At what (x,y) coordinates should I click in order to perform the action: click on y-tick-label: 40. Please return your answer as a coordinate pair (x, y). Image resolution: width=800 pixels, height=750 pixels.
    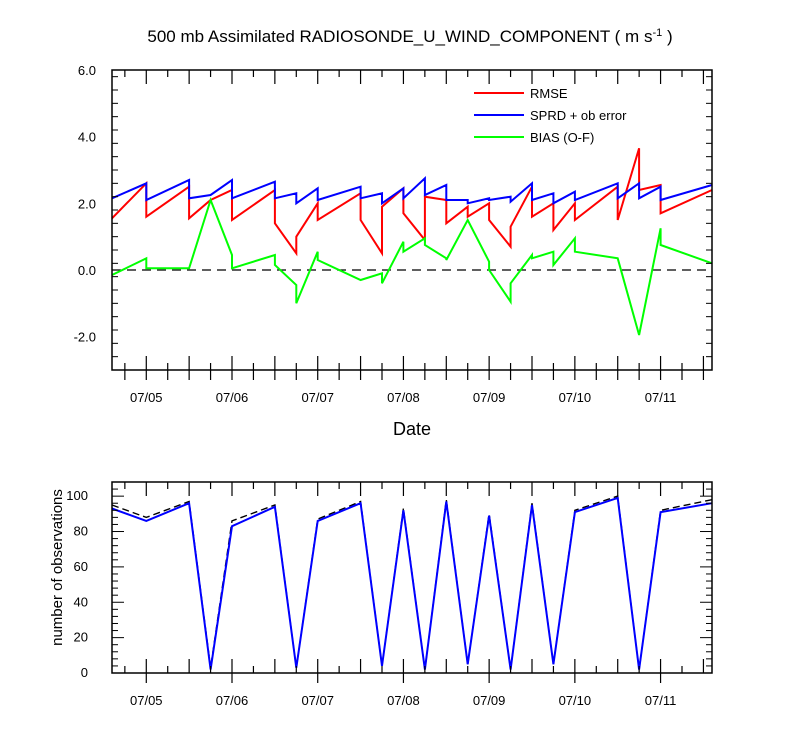
    Looking at the image, I should click on (81, 601).